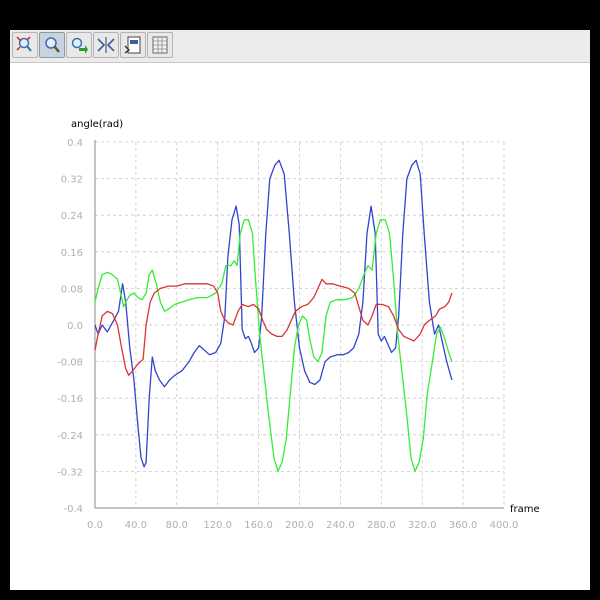 Image resolution: width=600 pixels, height=600 pixels. What do you see at coordinates (525, 509) in the screenshot?
I see `x-axis-label: frame` at bounding box center [525, 509].